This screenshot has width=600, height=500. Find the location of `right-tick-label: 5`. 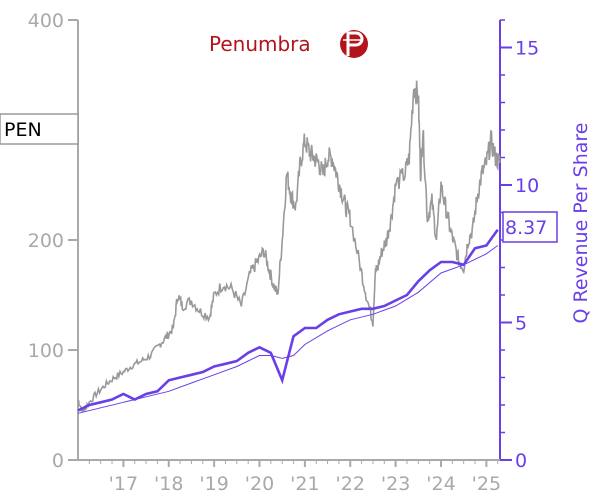

right-tick-label: 5 is located at coordinates (521, 324).